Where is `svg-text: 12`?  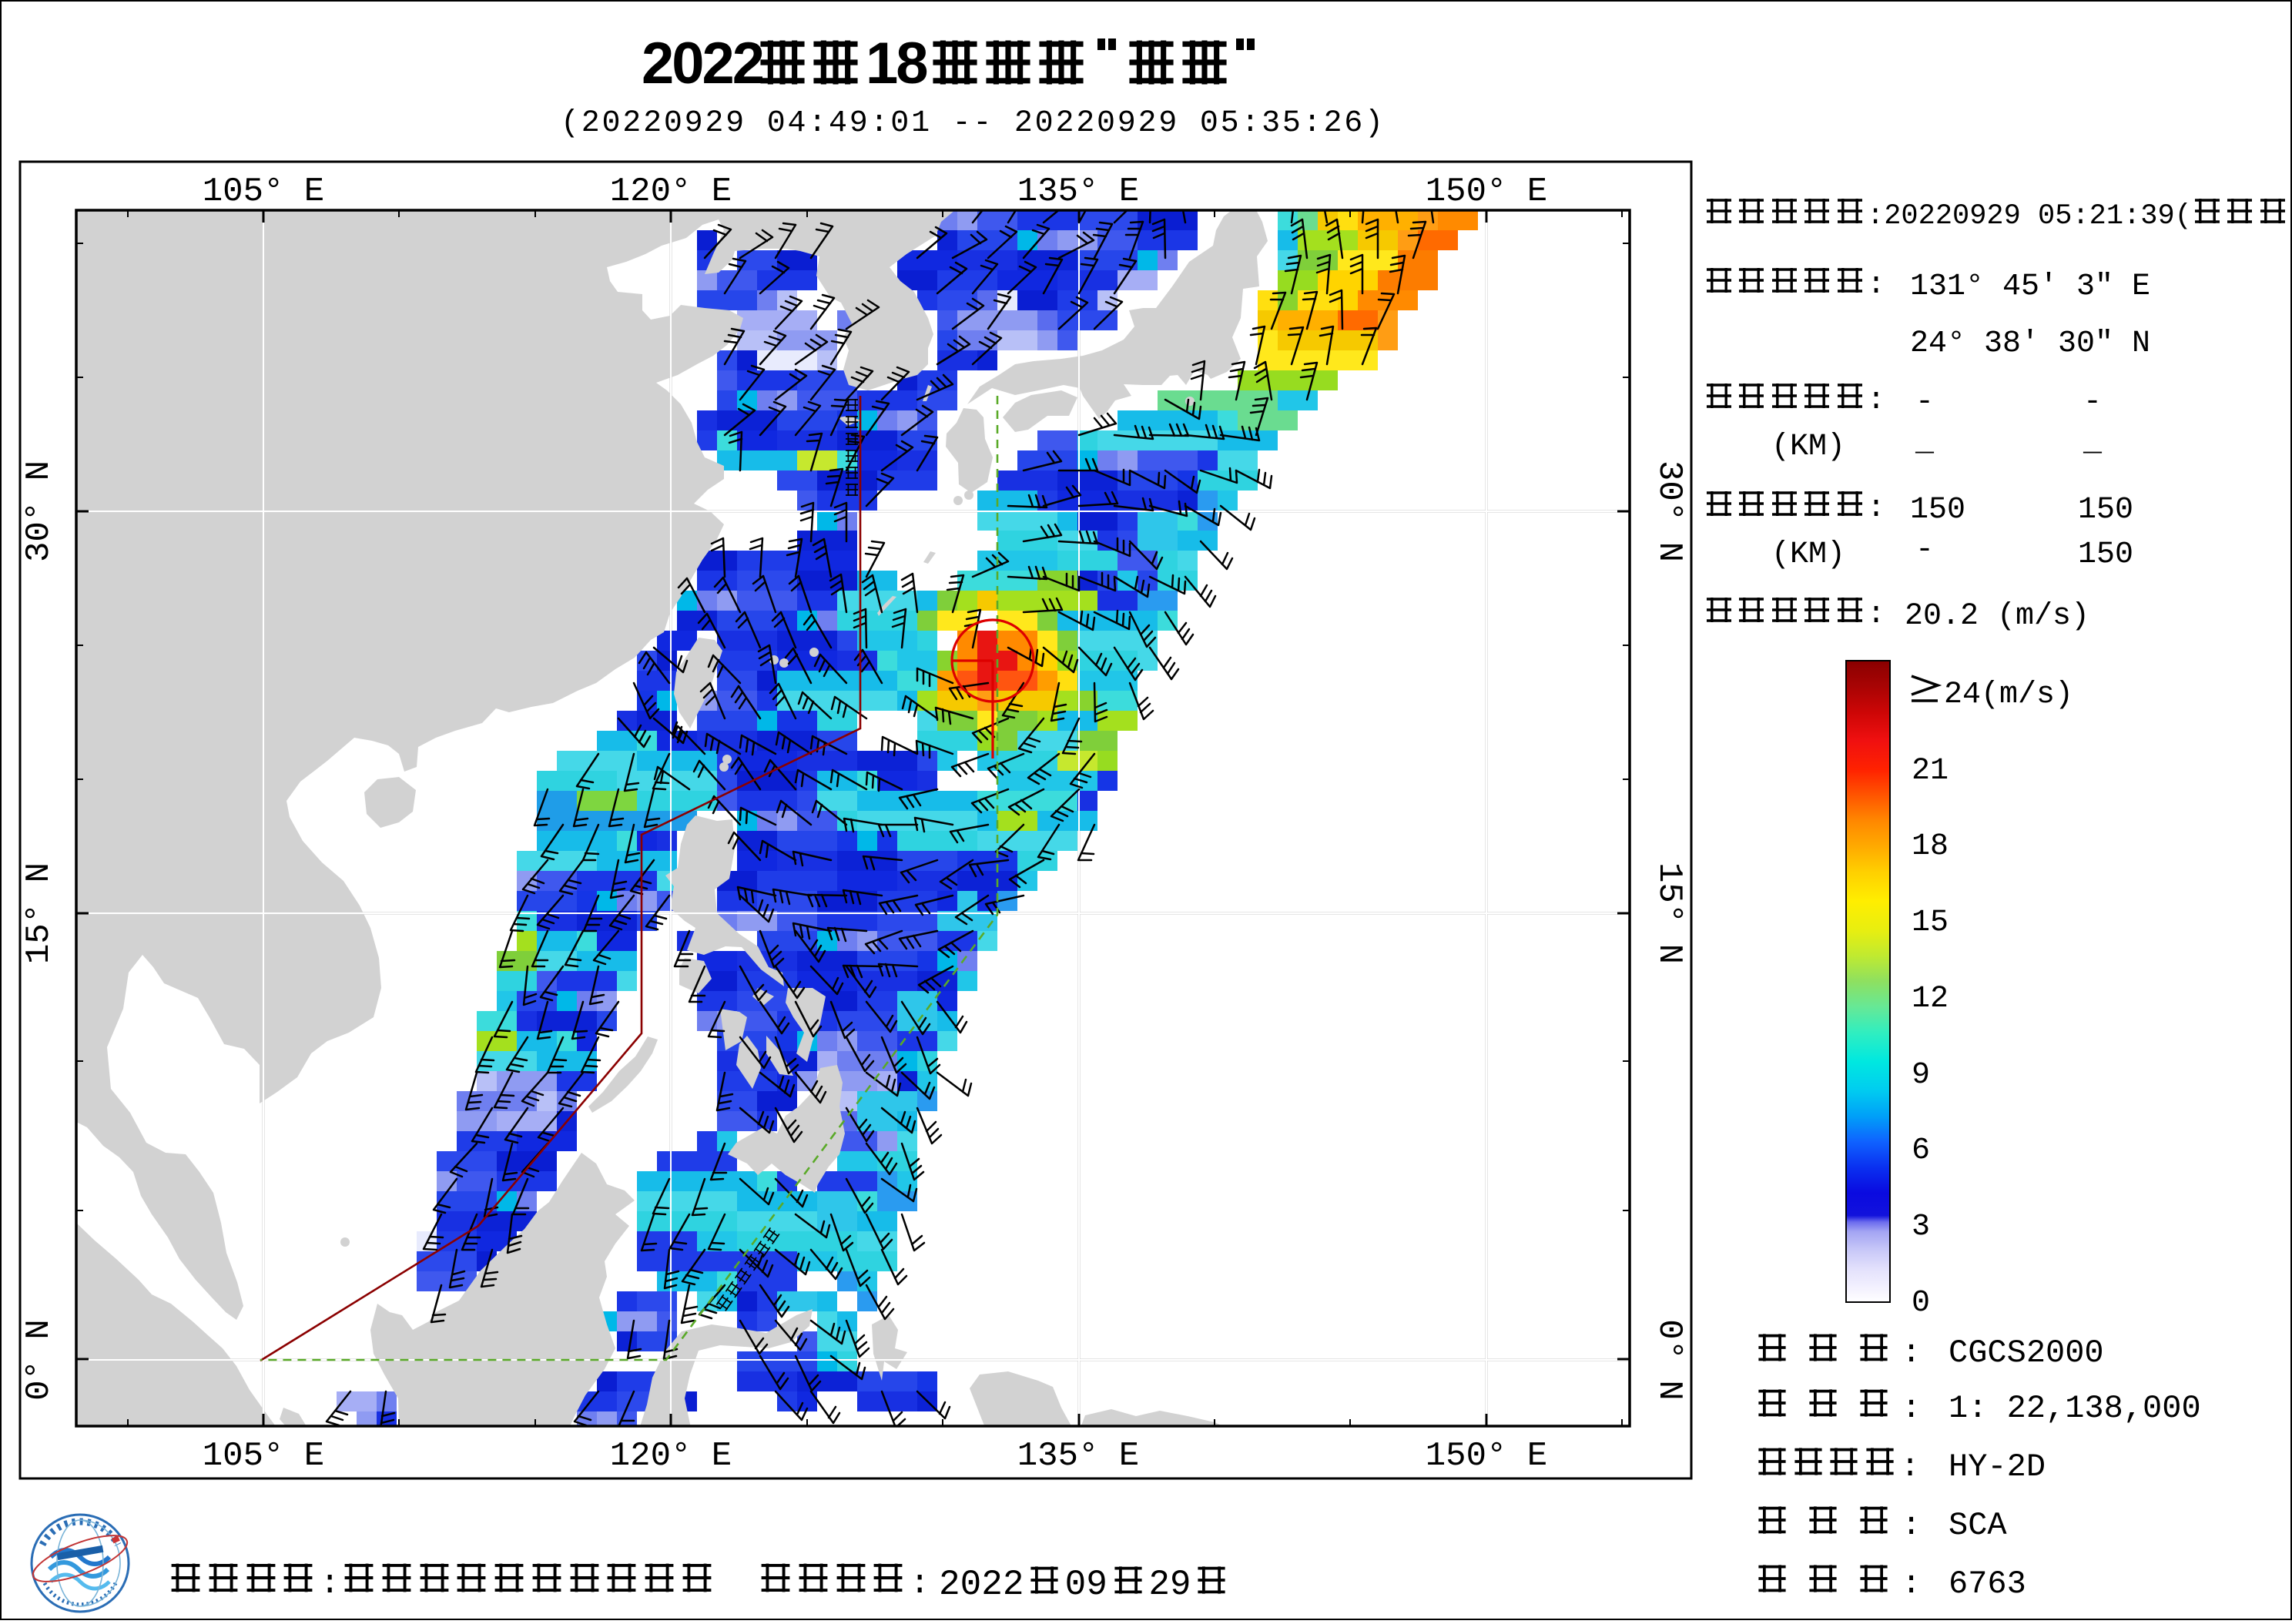 svg-text: 12 is located at coordinates (1930, 999).